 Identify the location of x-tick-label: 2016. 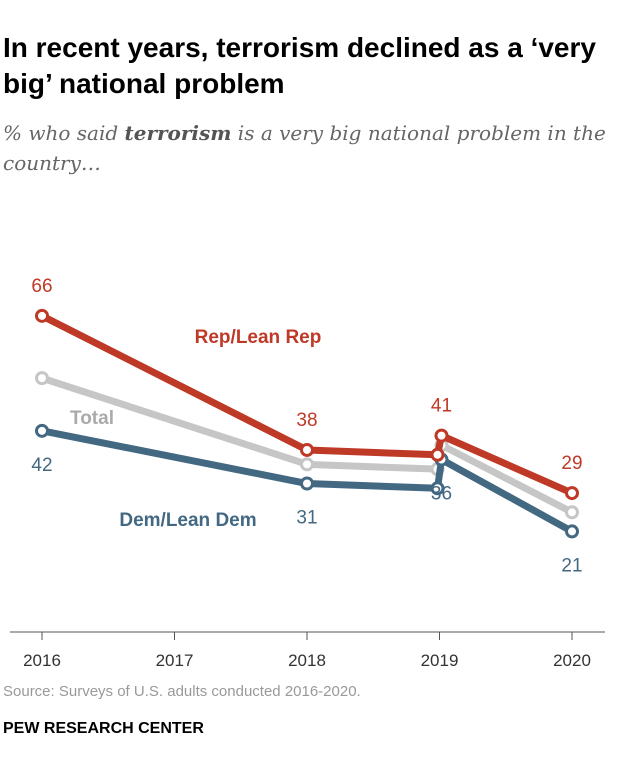
(42, 660).